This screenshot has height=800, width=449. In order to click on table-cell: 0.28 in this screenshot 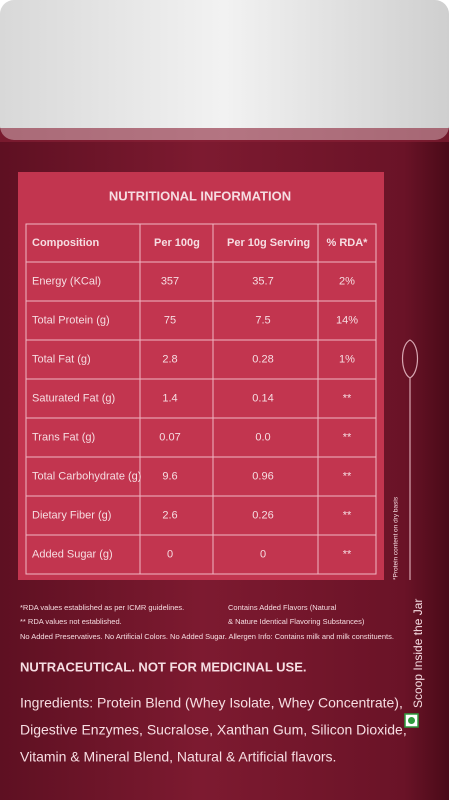, I will do `click(262, 359)`.